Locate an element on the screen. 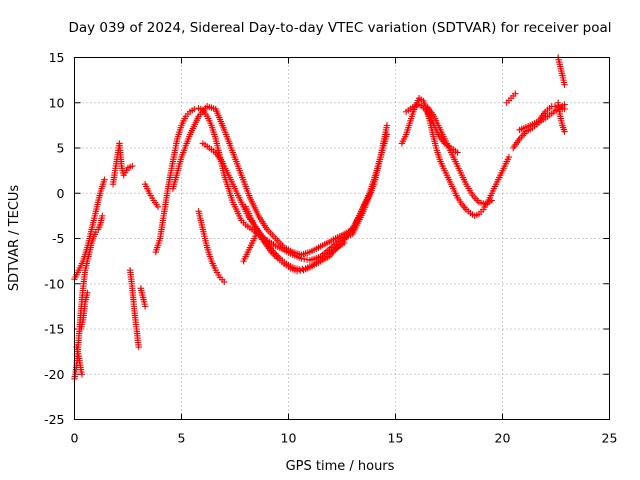  y-tick-label: 15 is located at coordinates (57, 57).